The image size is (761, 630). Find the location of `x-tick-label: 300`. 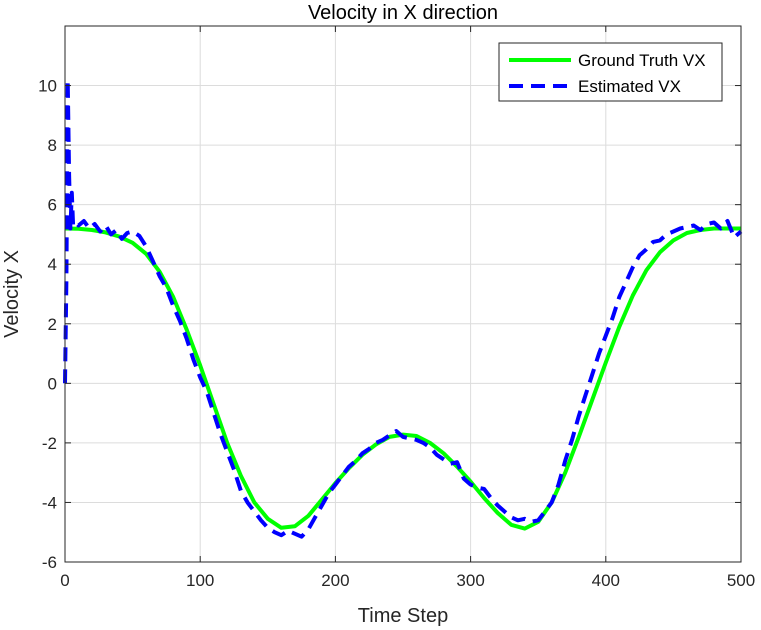

x-tick-label: 300 is located at coordinates (470, 580).